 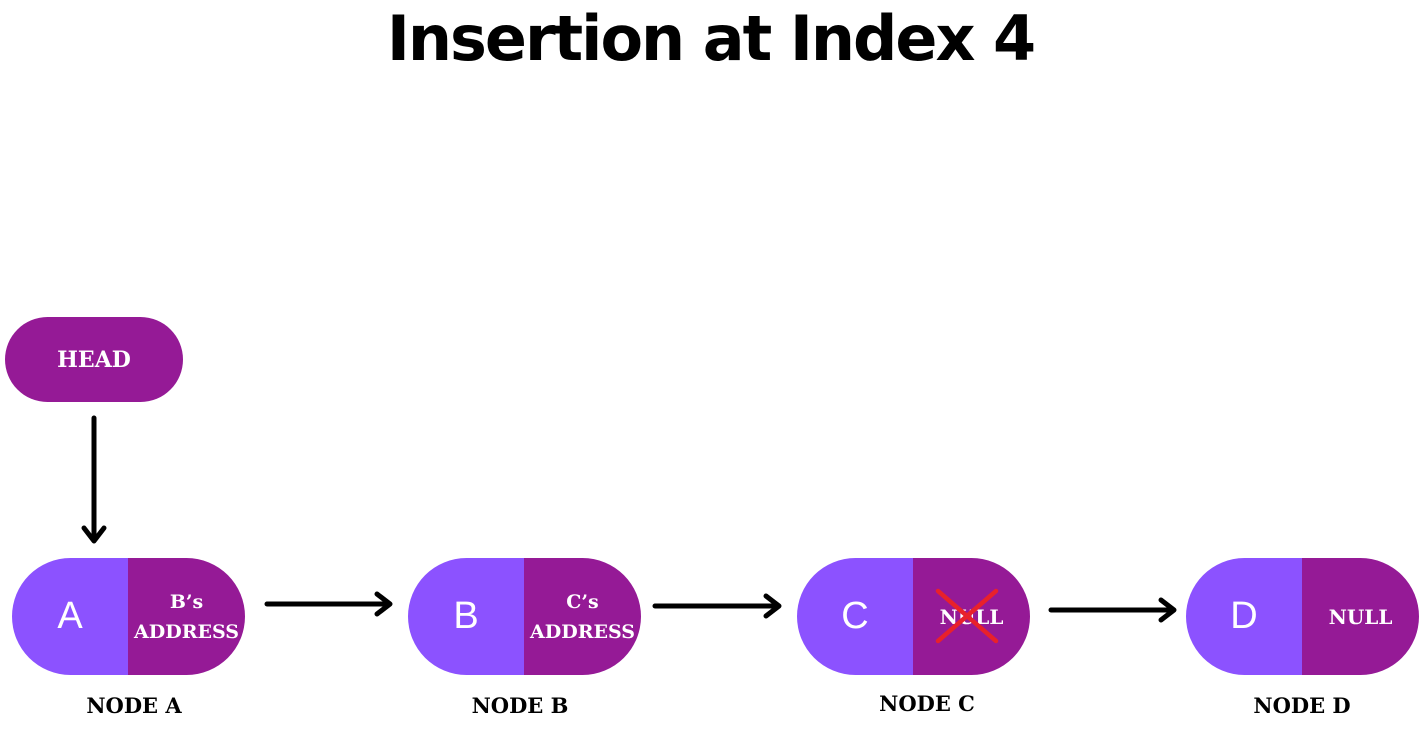 I want to click on node-d-pointer-text: NULL, so click(x=1360, y=616).